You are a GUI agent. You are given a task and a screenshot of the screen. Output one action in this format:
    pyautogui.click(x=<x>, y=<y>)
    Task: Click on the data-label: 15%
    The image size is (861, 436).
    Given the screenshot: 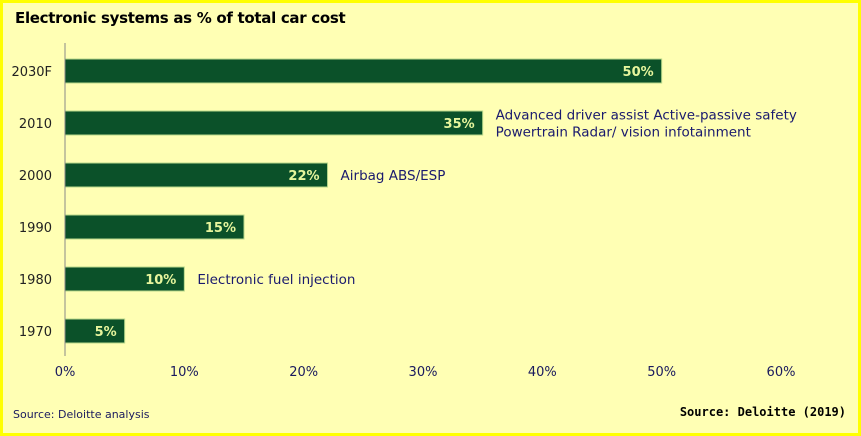 What is the action you would take?
    pyautogui.click(x=220, y=228)
    